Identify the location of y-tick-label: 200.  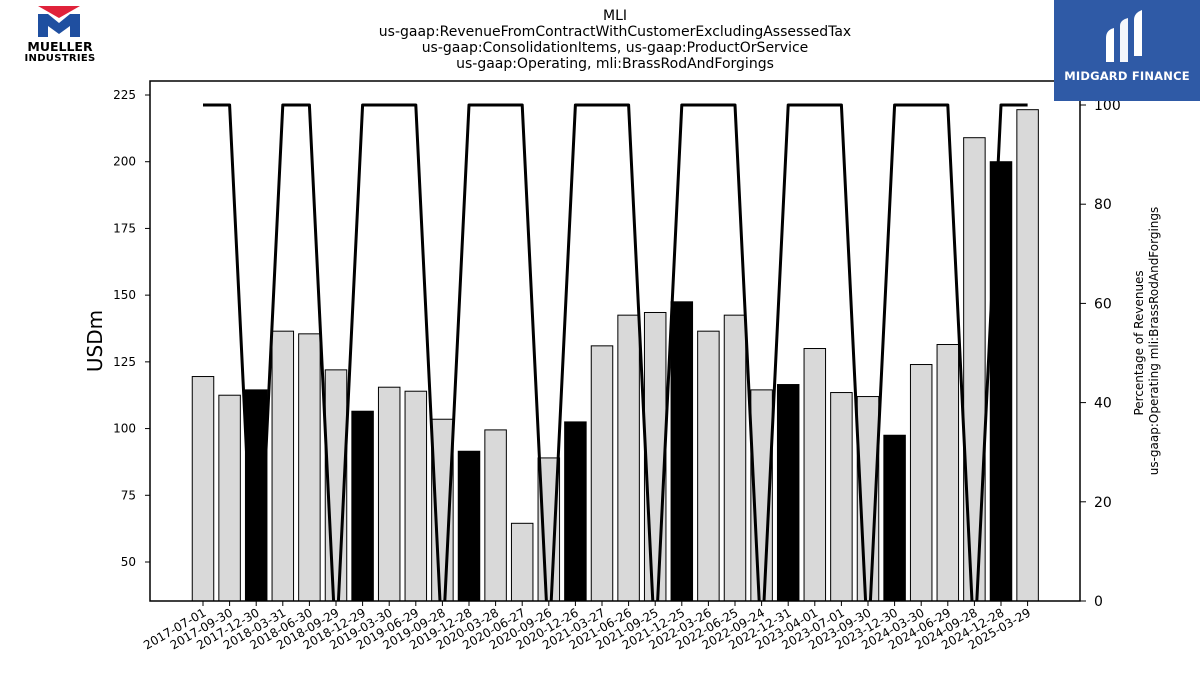
(124, 162).